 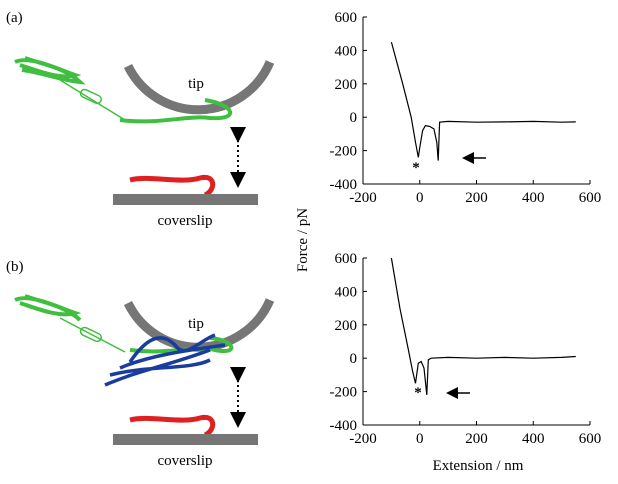 I want to click on panel-label: (b), so click(x=15, y=267).